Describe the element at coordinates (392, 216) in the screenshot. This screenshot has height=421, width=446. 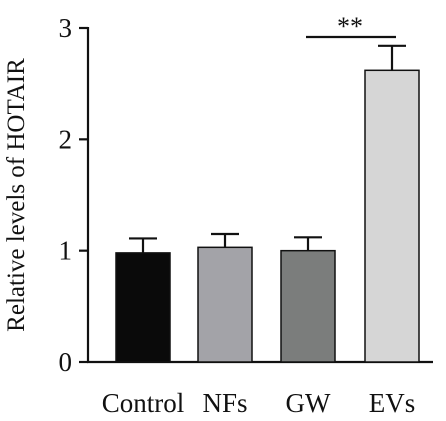
I see `bar-evs` at that location.